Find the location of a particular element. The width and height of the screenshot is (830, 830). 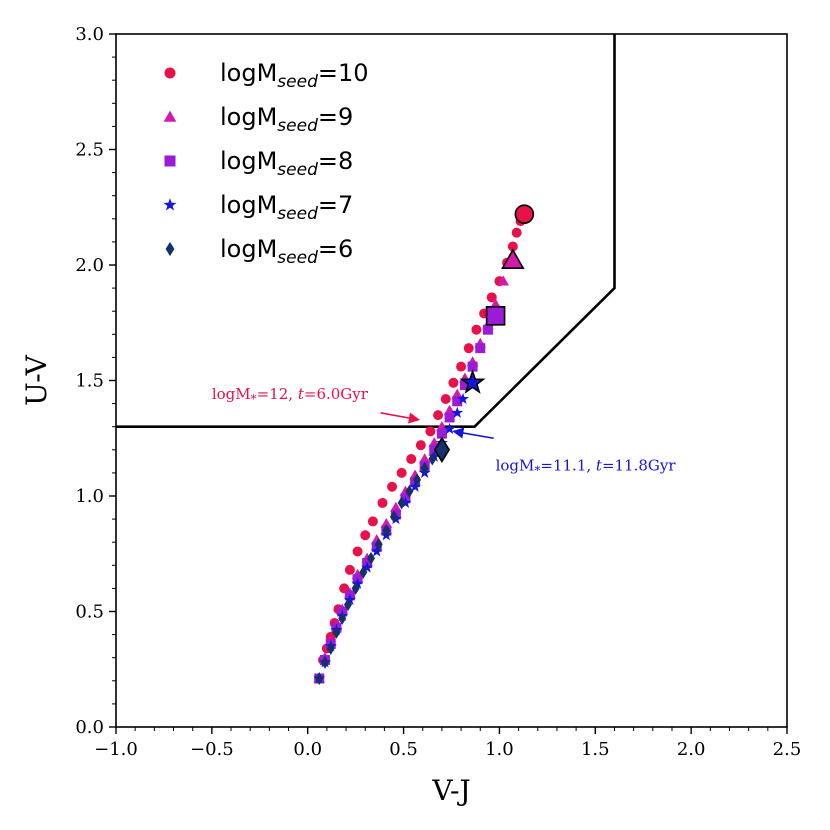

annotation-seed10: logM*=12, t=6.0Gyr is located at coordinates (316, 404).